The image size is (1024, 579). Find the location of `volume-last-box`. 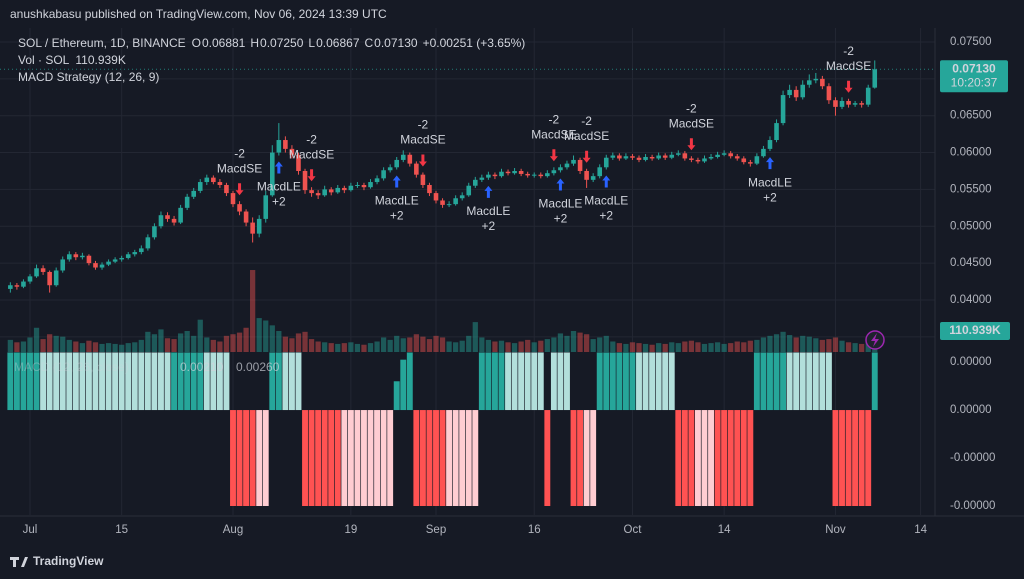

volume-last-box is located at coordinates (975, 331).